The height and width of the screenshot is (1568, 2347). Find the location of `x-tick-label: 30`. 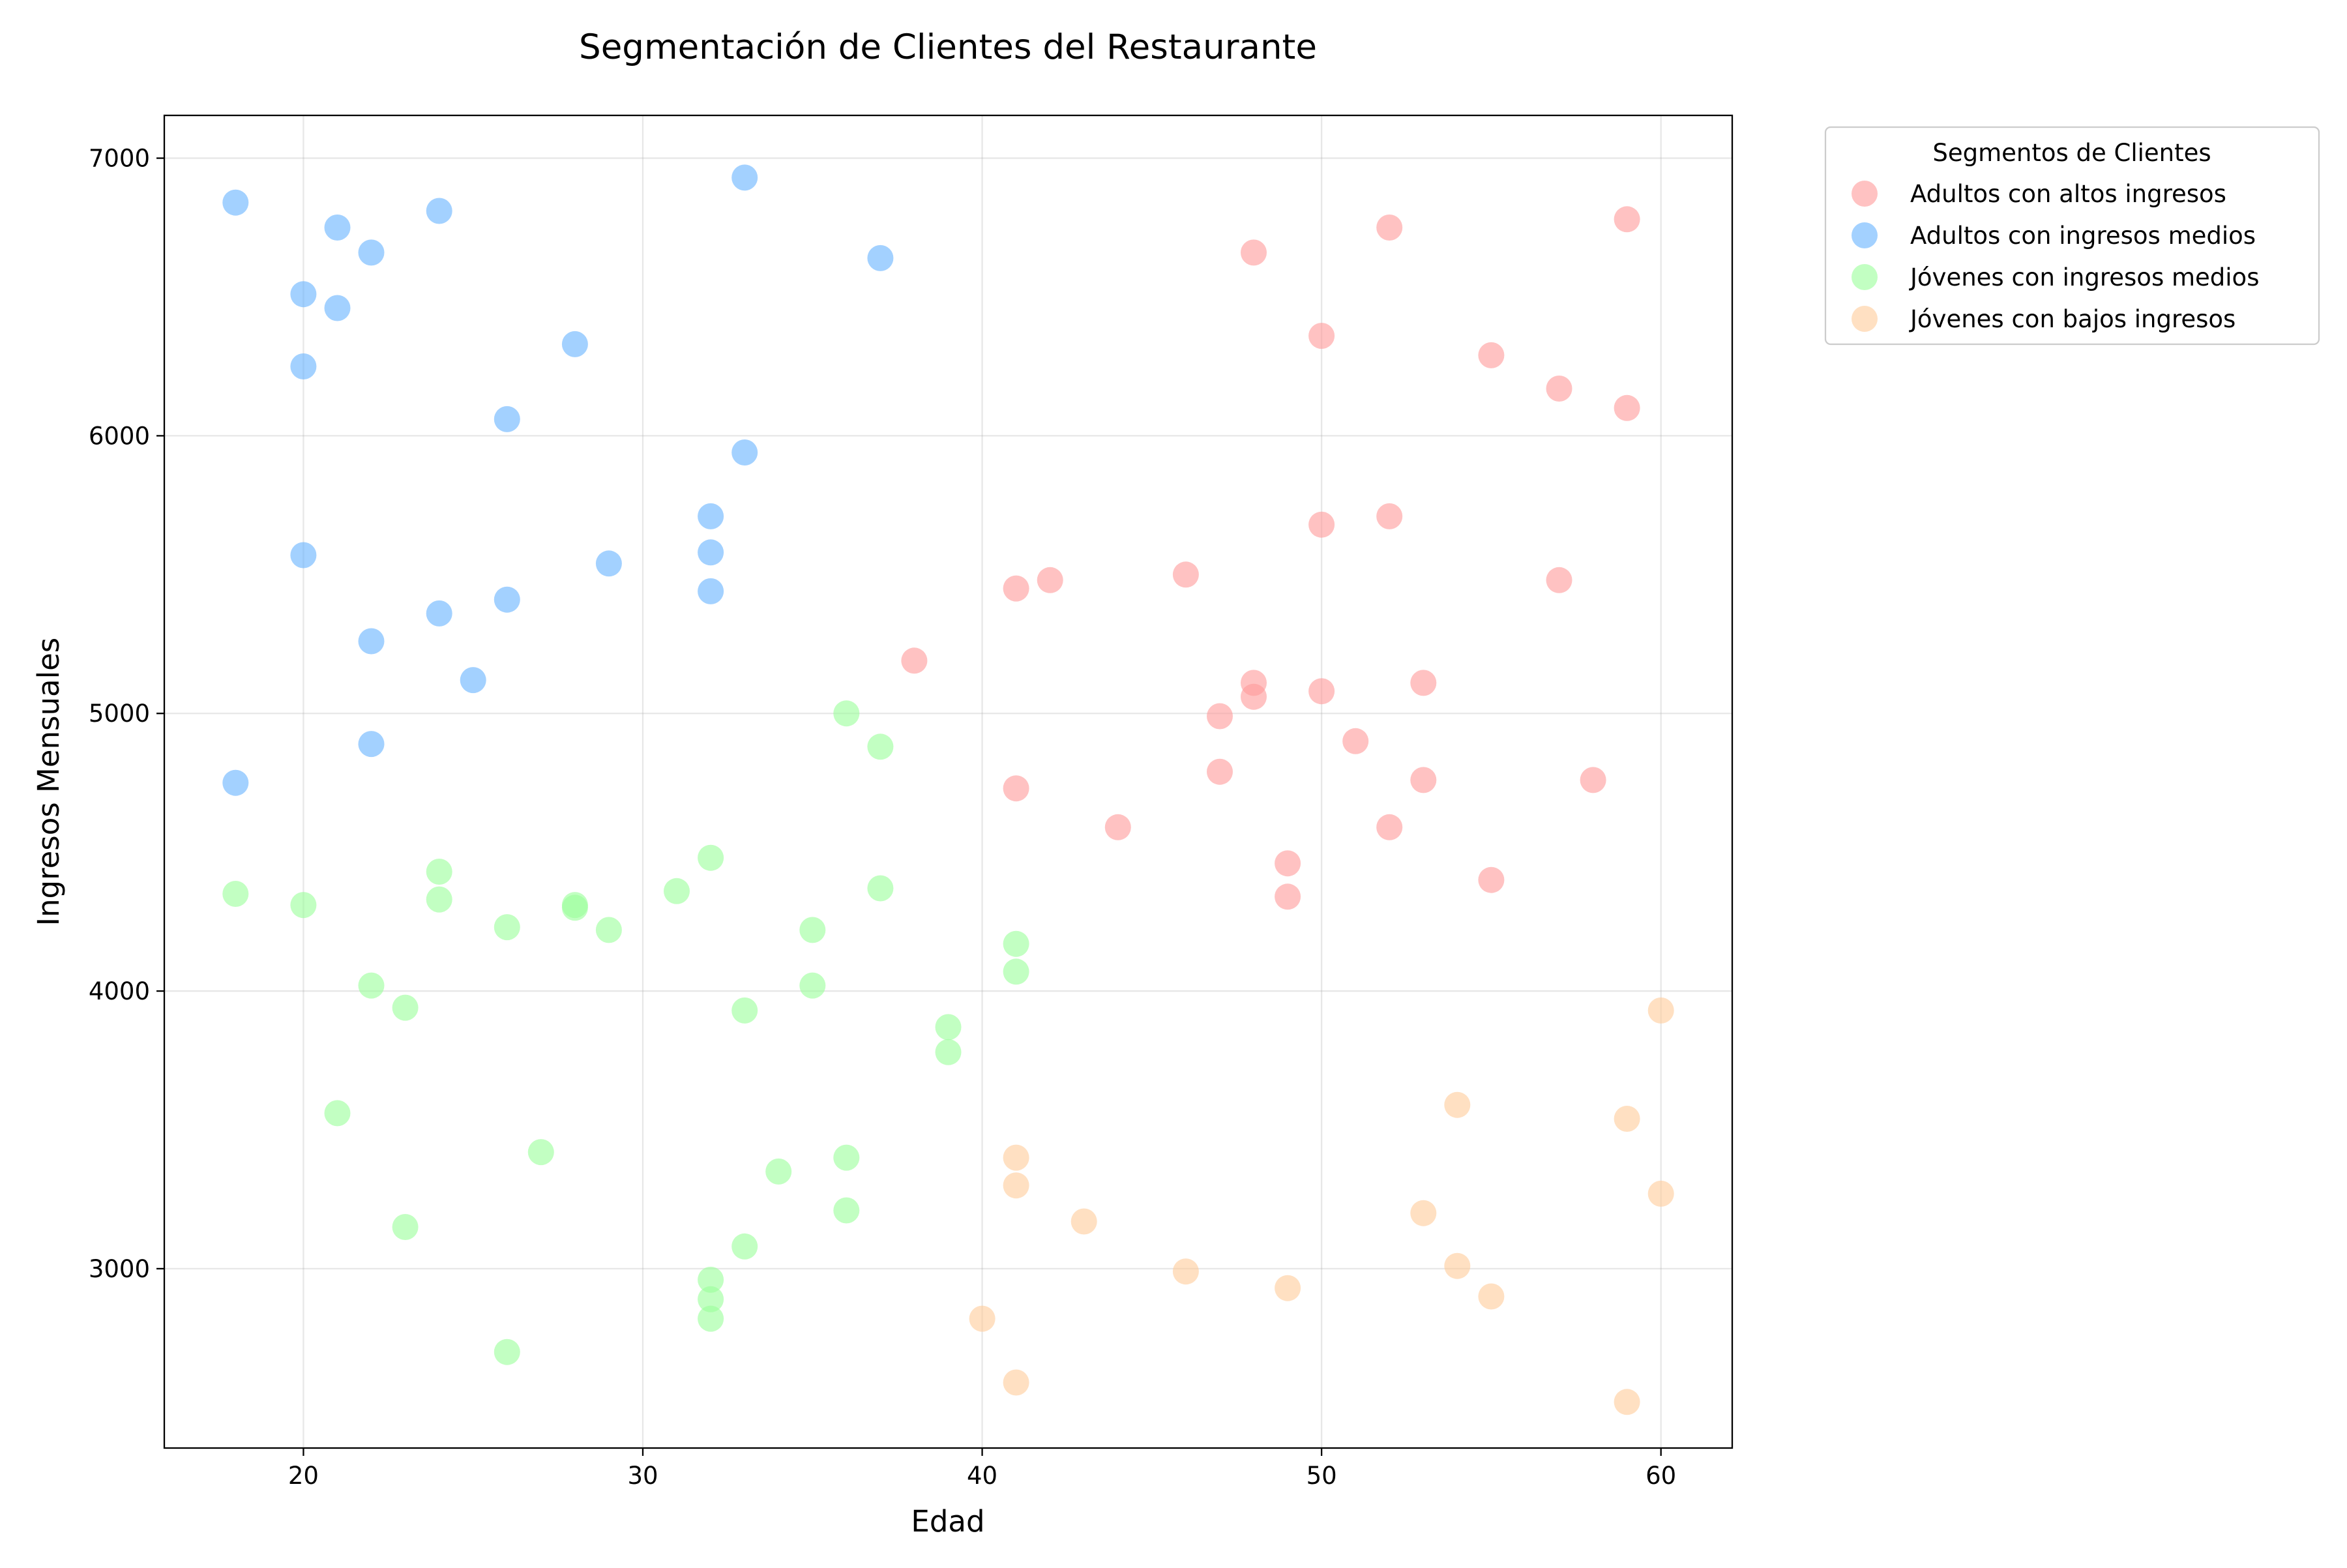

x-tick-label: 30 is located at coordinates (642, 1476).